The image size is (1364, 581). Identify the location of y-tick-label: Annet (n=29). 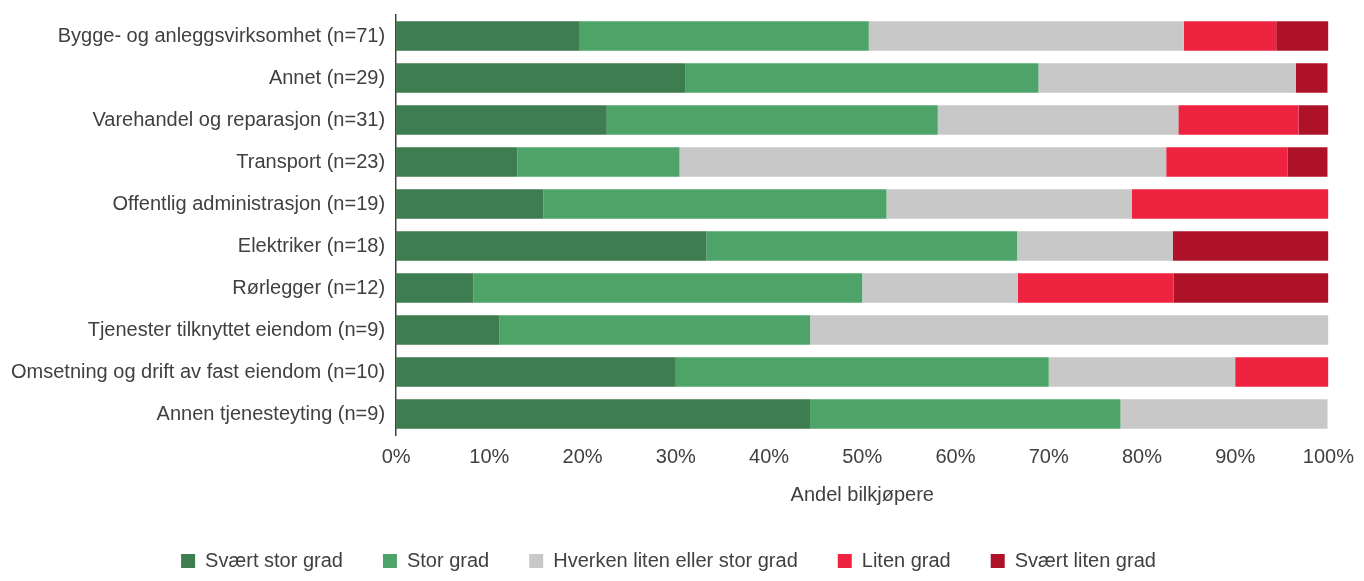
(327, 76).